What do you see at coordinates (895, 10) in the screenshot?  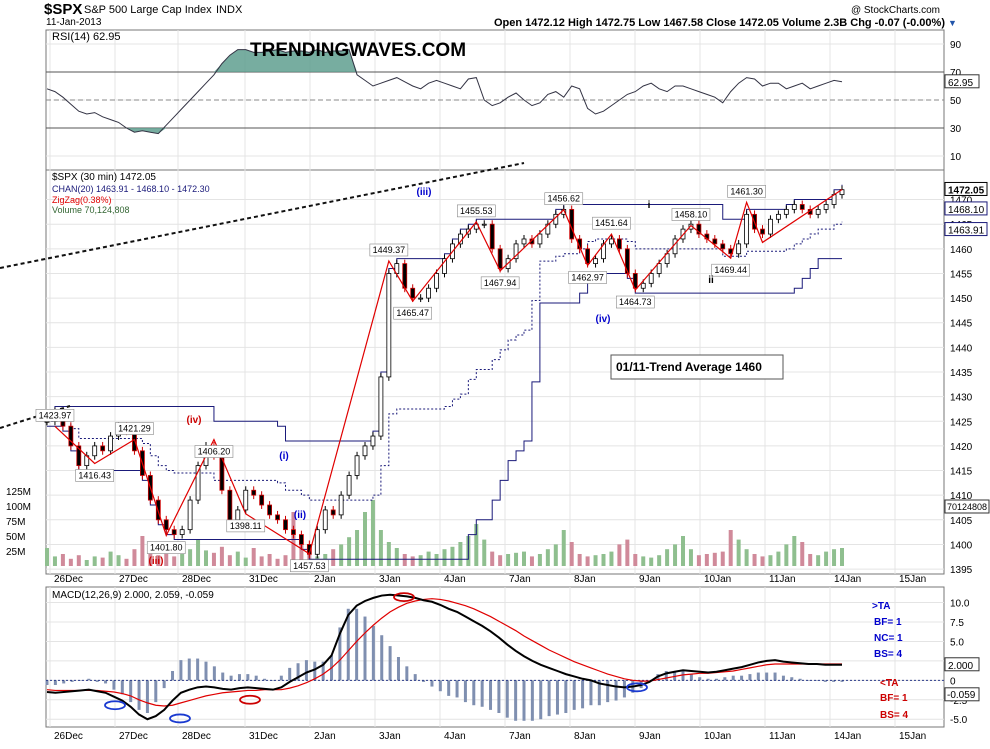 I see `copyright: @ StockCharts.com` at bounding box center [895, 10].